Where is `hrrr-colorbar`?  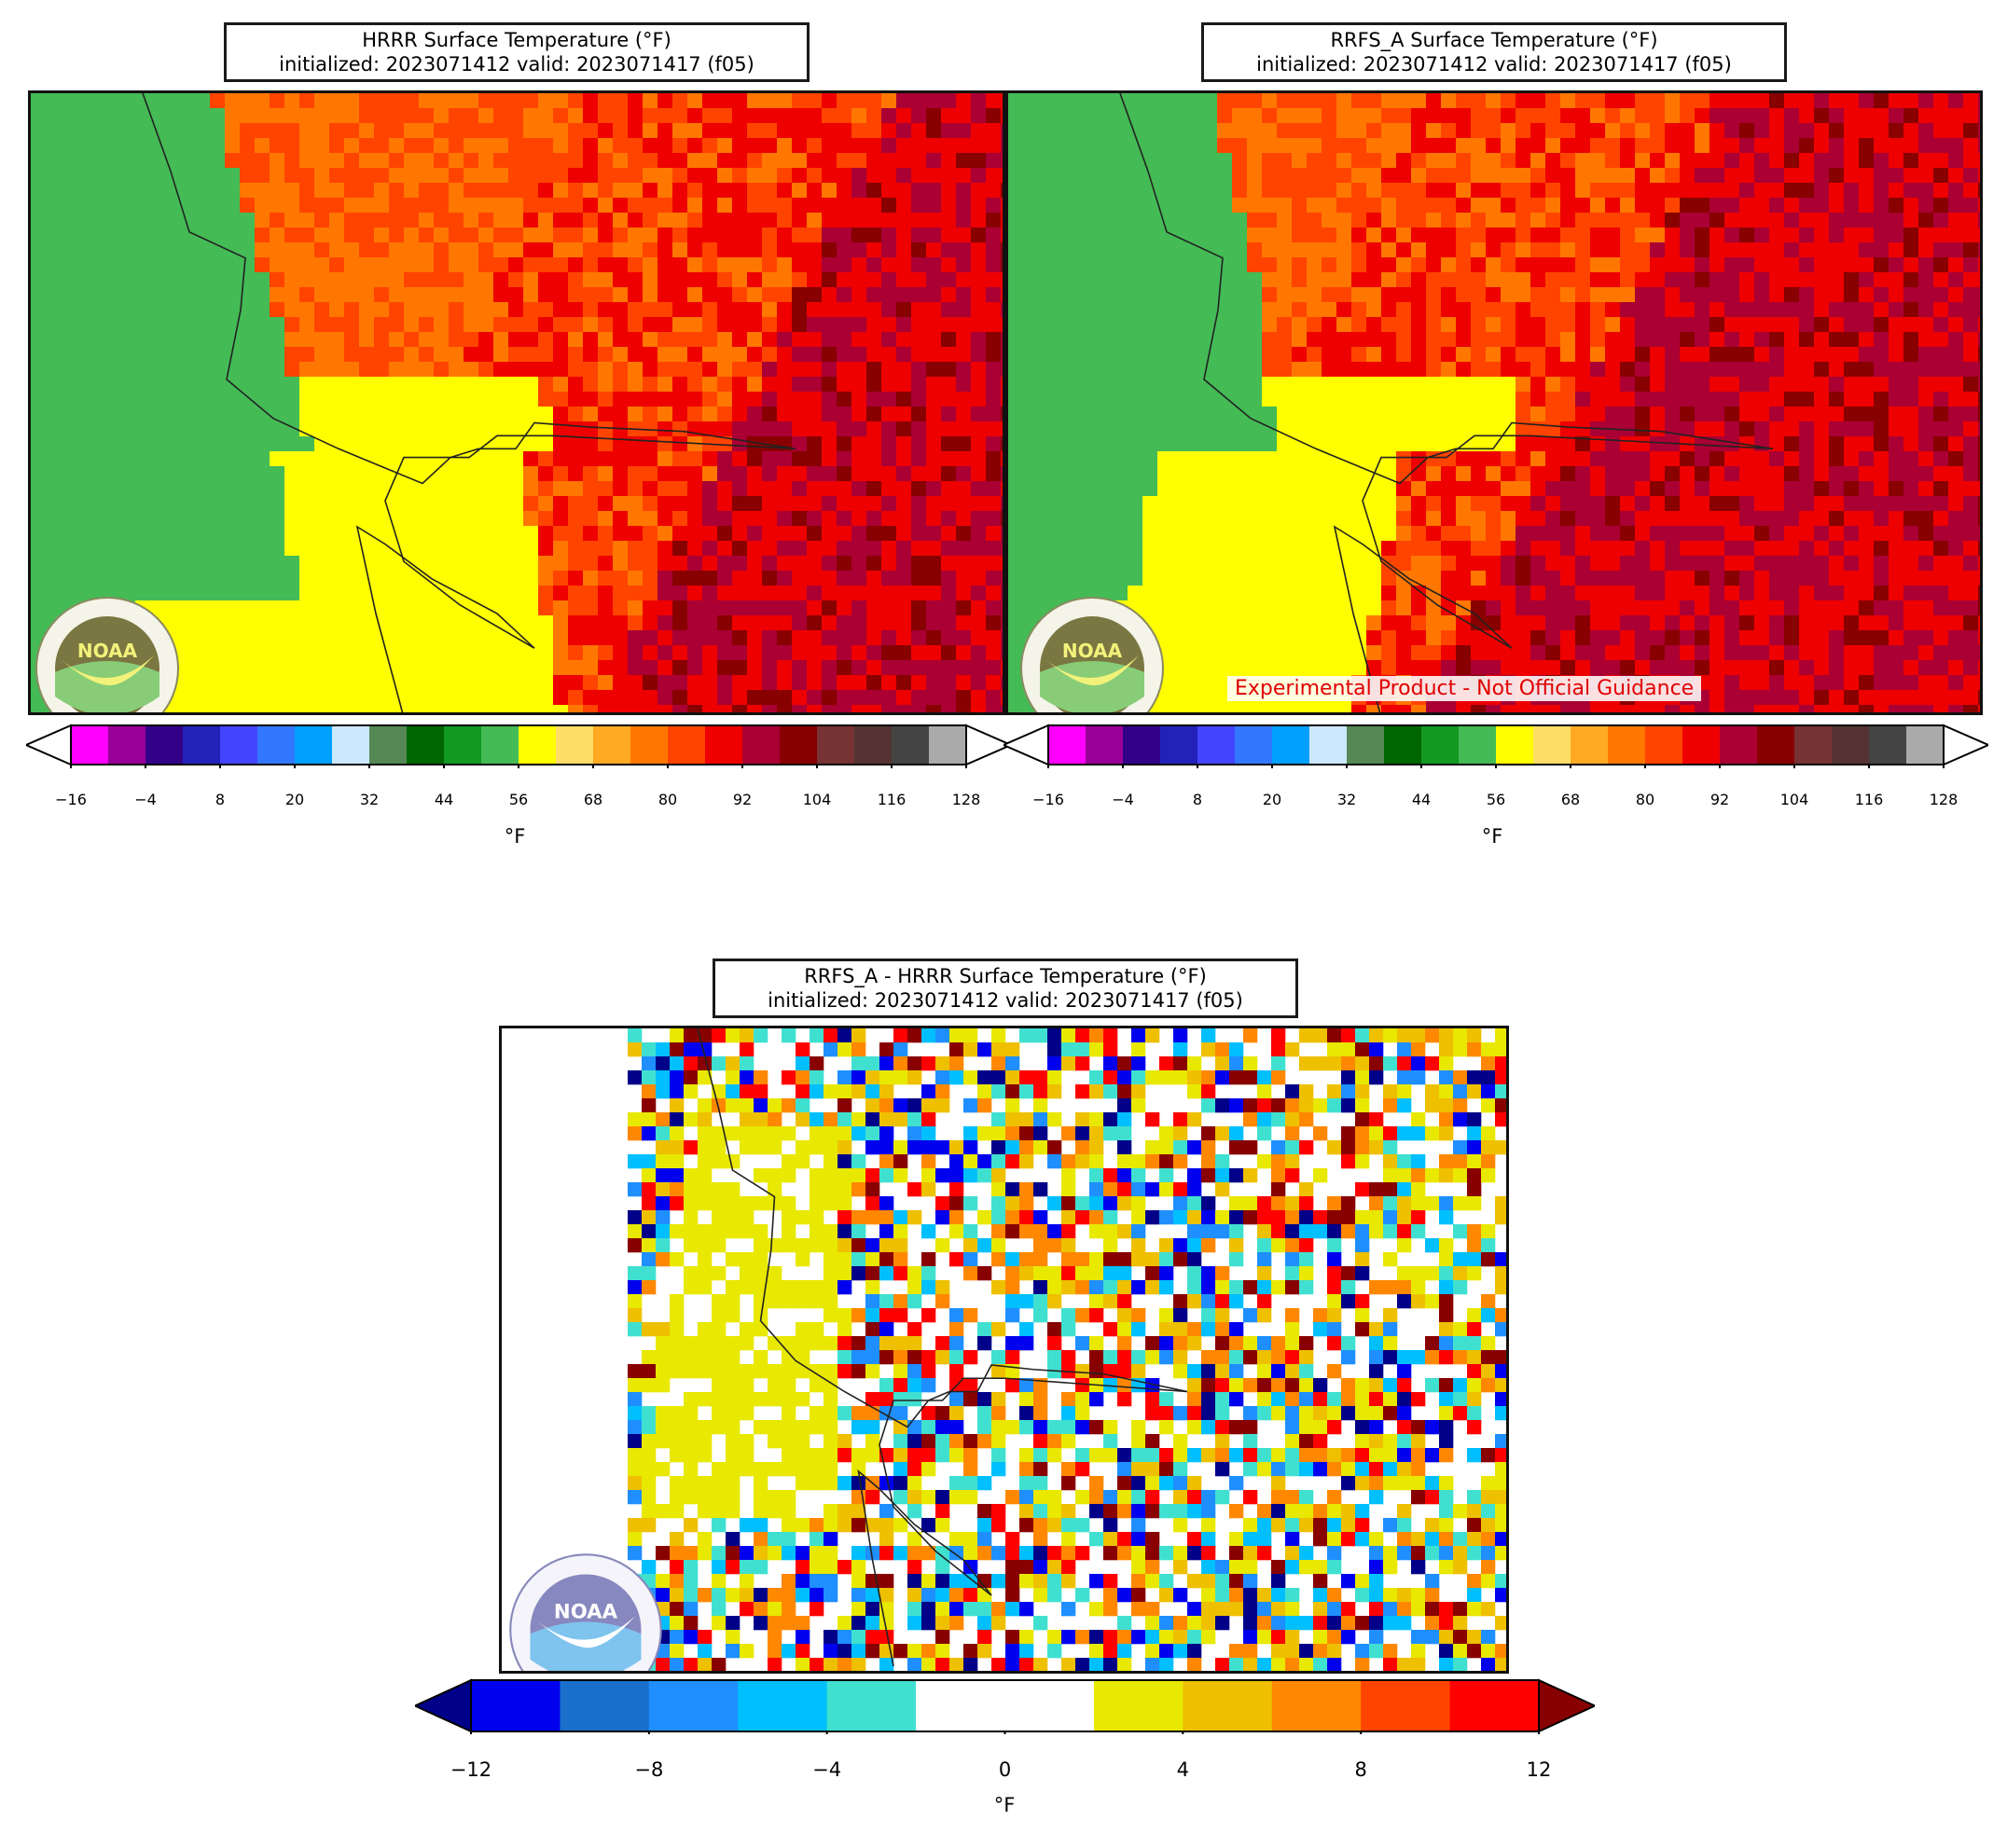
hrrr-colorbar is located at coordinates (518, 747).